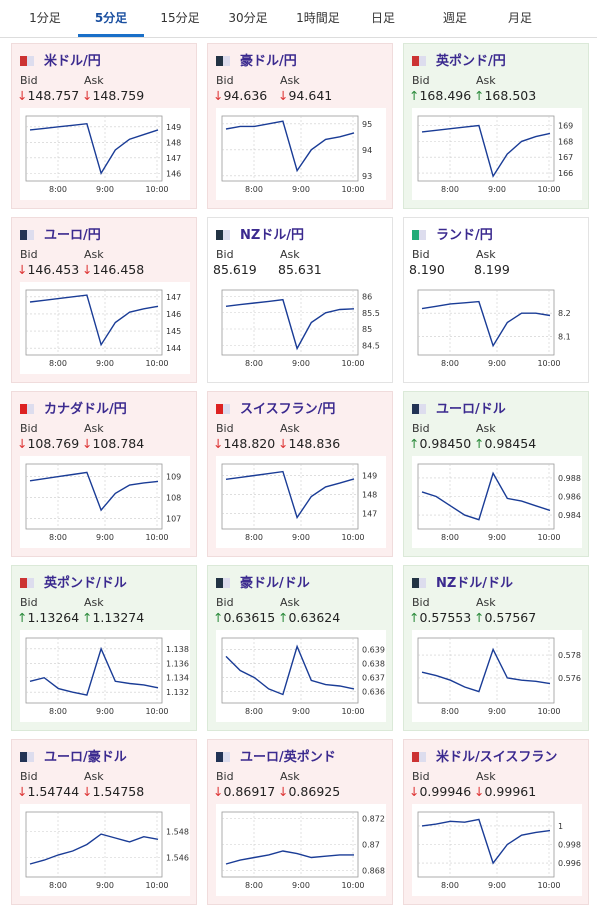 This screenshot has height=913, width=597. Describe the element at coordinates (173, 173) in the screenshot. I see `y-tick-label: 146` at that location.